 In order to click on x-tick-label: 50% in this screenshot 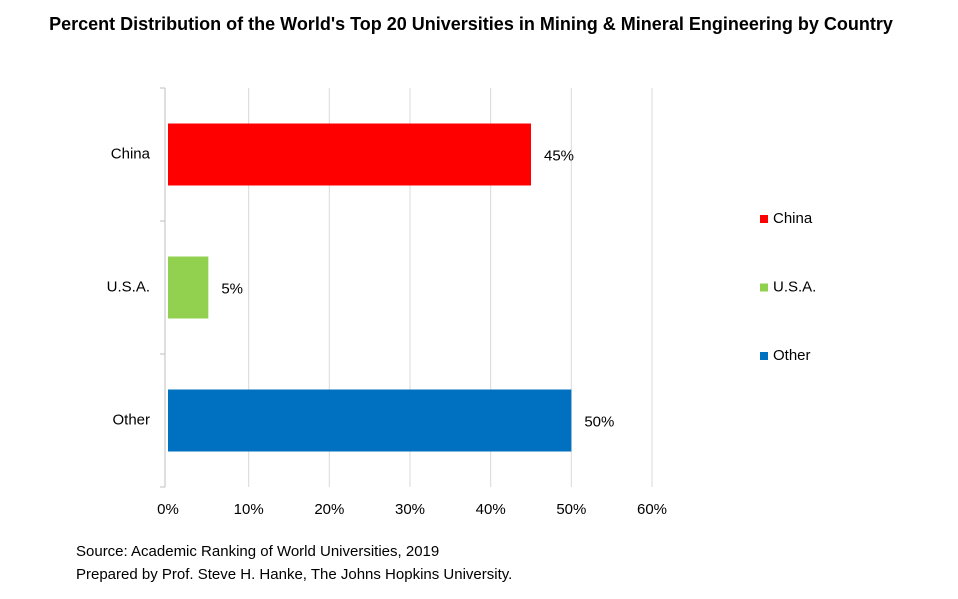, I will do `click(571, 509)`.